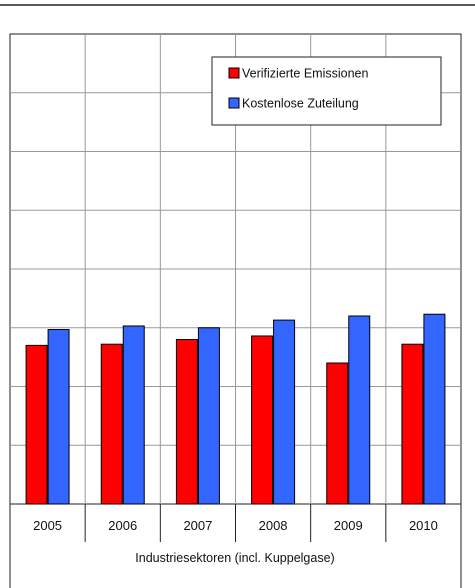 The image size is (475, 588). I want to click on x-tick-label-2005: 2005, so click(47, 525).